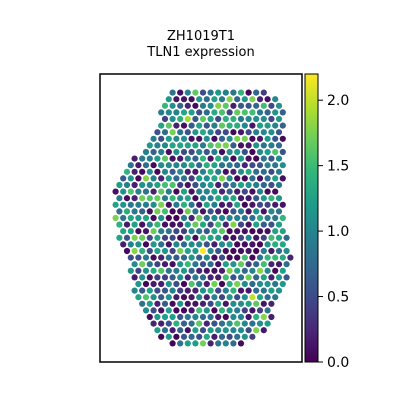 The width and height of the screenshot is (400, 400). I want to click on colorbar-ticks: 0.0 0.5 1.0 1.5 2.0, so click(333, 232).